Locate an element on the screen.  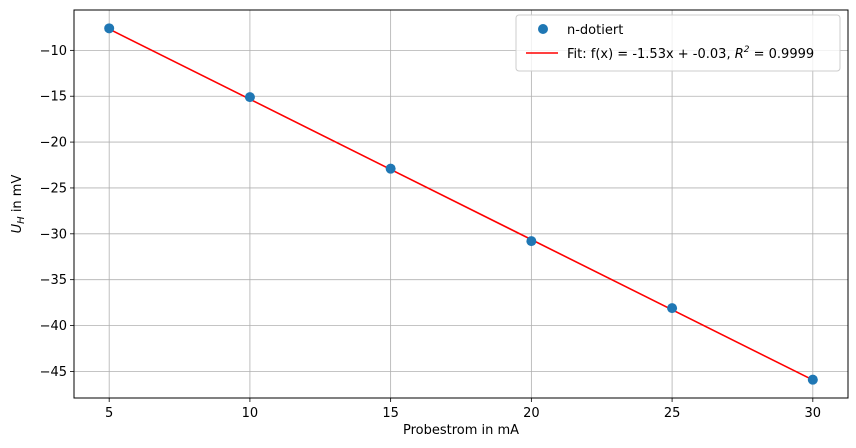
x-tick-label-10: 10 is located at coordinates (250, 413).